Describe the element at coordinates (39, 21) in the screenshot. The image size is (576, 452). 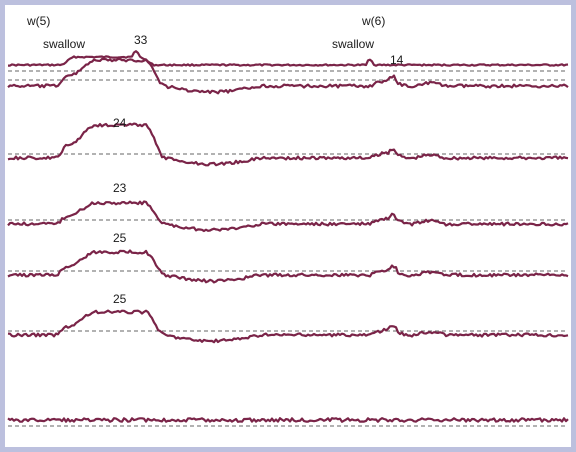
I see `swallow-1-marker: w(5)` at that location.